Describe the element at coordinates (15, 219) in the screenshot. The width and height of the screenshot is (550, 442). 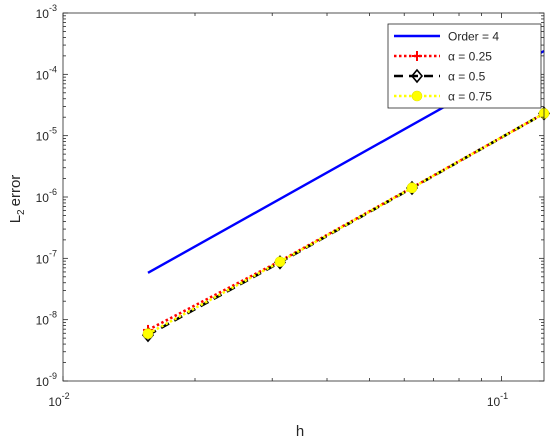
I see `y-axis-label-symbol: L` at that location.